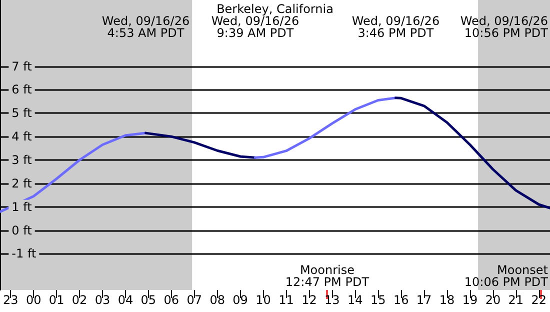  I want to click on y-tick-label: 0 ft, so click(22, 230).